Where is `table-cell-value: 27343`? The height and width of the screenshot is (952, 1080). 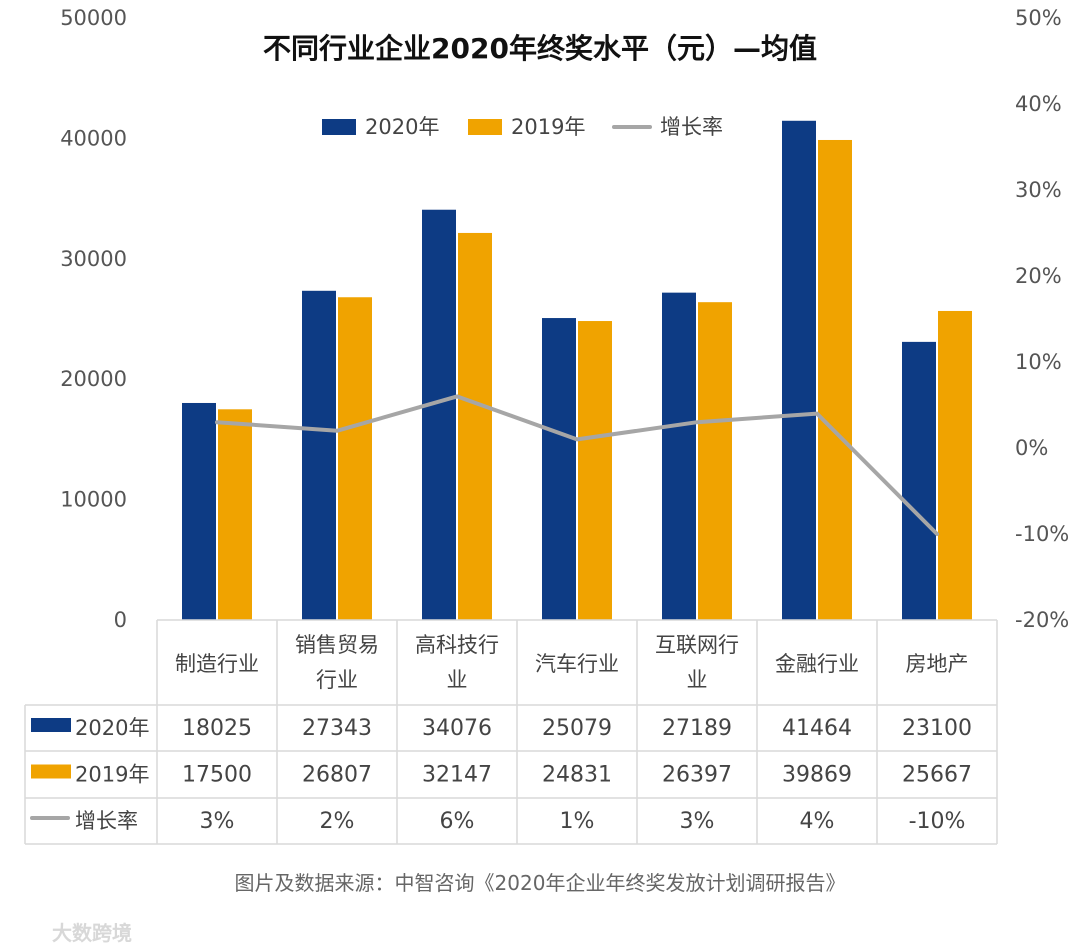 table-cell-value: 27343 is located at coordinates (337, 728).